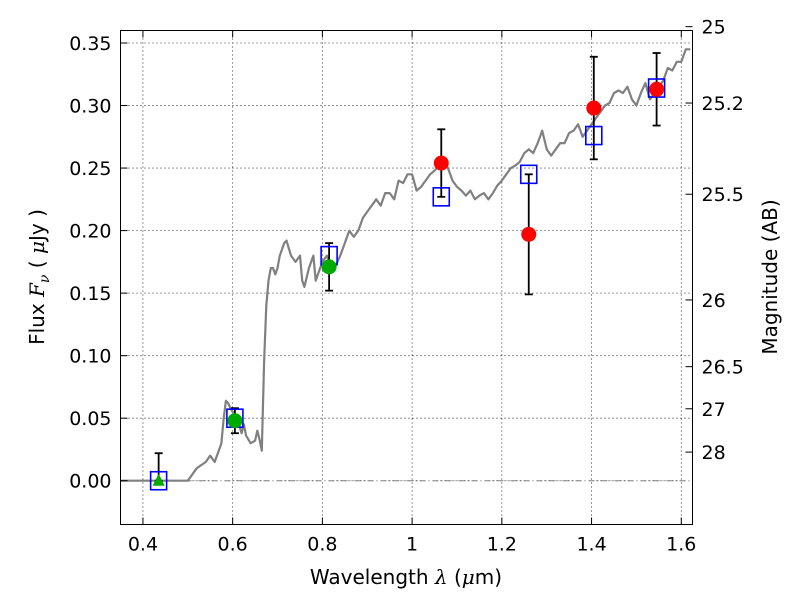 The width and height of the screenshot is (800, 600). Describe the element at coordinates (90, 107) in the screenshot. I see `y-tick-label: 0.30` at that location.